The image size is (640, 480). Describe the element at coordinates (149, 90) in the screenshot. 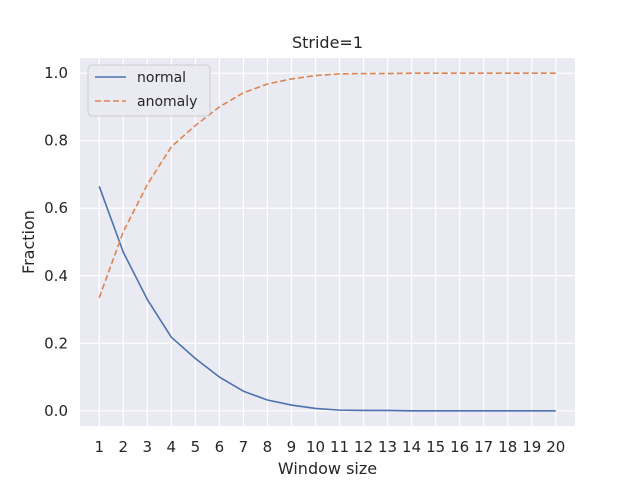

I see `legend: normal anomaly` at that location.